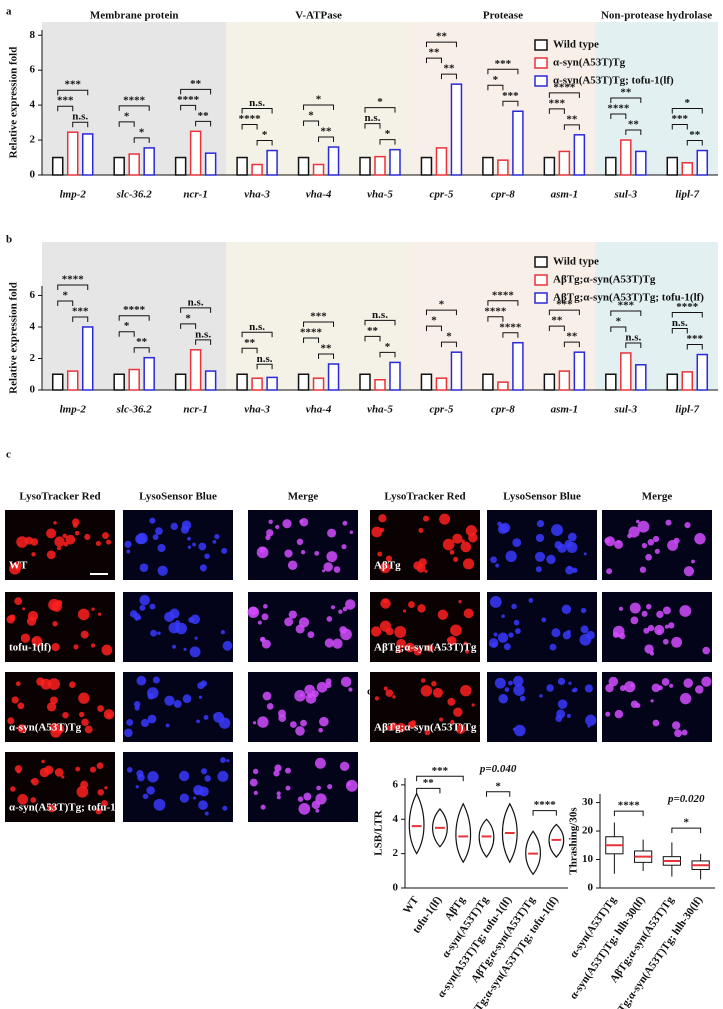 Image resolution: width=723 pixels, height=1009 pixels. Describe the element at coordinates (626, 410) in the screenshot. I see `x-tick-label: sul-3` at that location.